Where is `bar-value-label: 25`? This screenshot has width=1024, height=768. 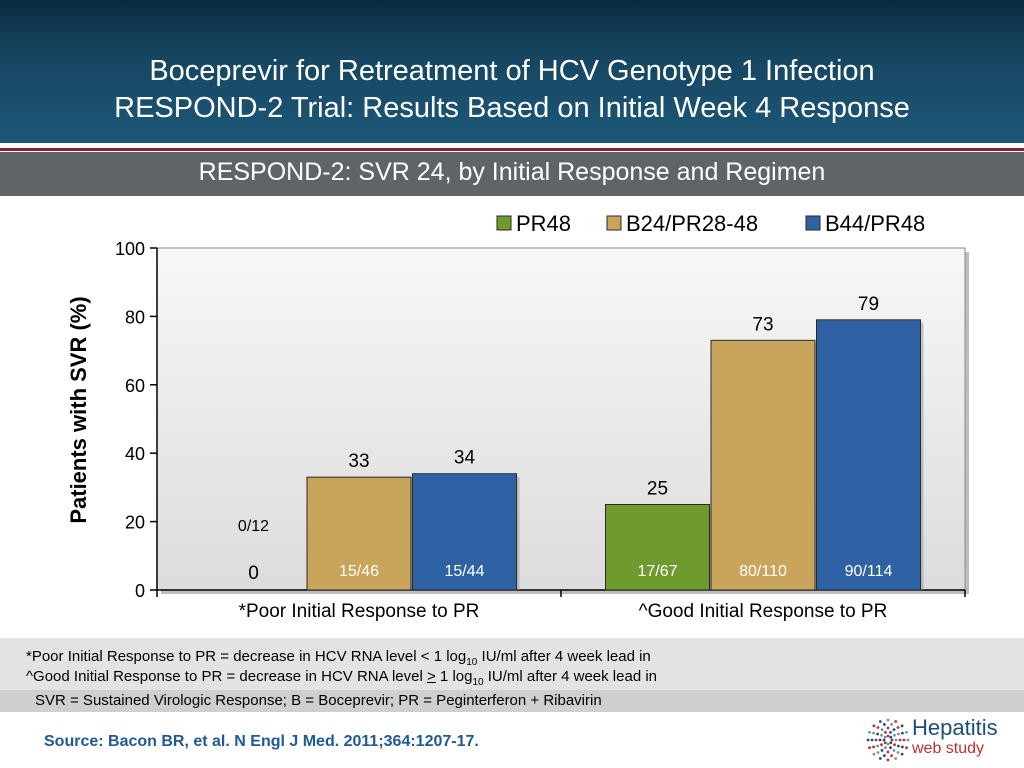 bar-value-label: 25 is located at coordinates (657, 489).